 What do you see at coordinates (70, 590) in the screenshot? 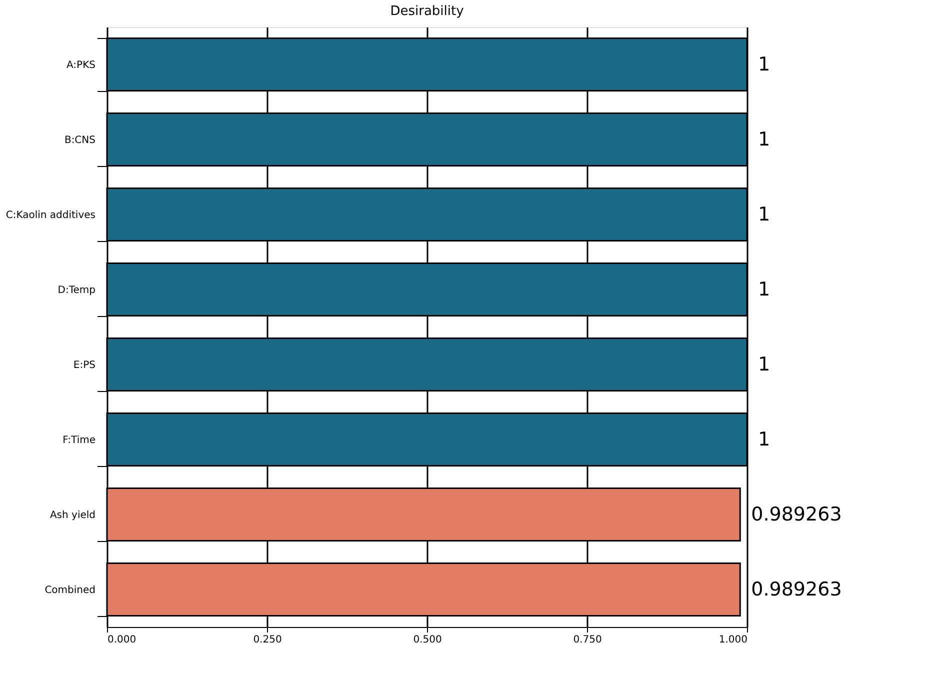
I see `y-tick-label: Combined` at bounding box center [70, 590].